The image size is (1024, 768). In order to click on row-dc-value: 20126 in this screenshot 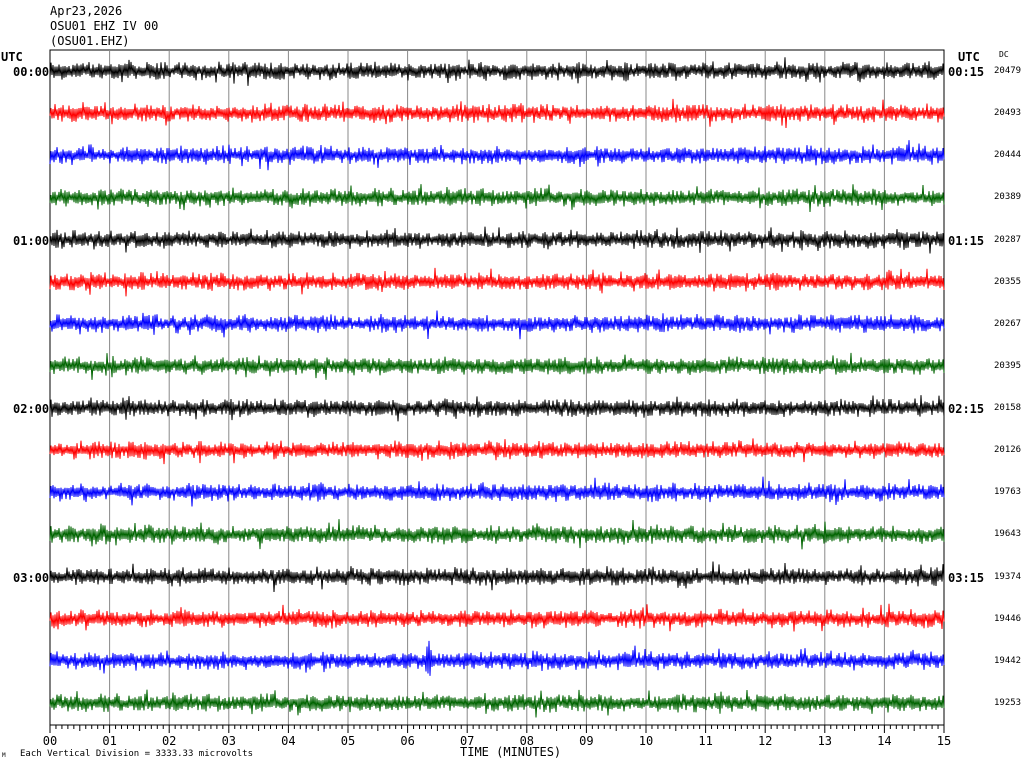, I will do `click(1008, 450)`.